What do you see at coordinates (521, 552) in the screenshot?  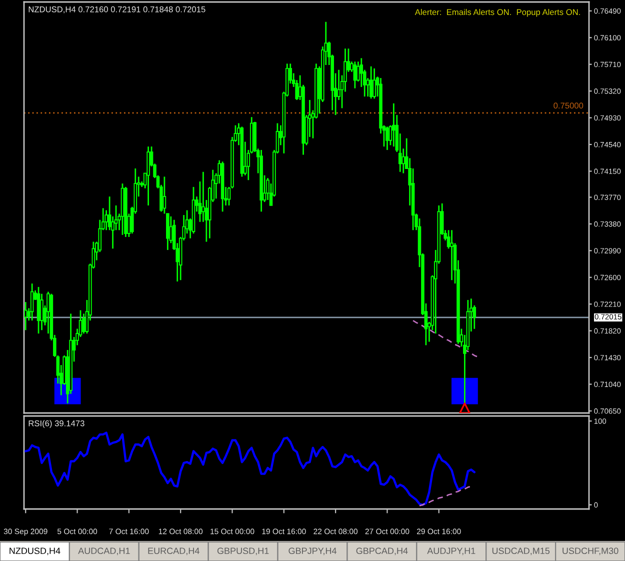 I see `text: USDCAD,M15` at bounding box center [521, 552].